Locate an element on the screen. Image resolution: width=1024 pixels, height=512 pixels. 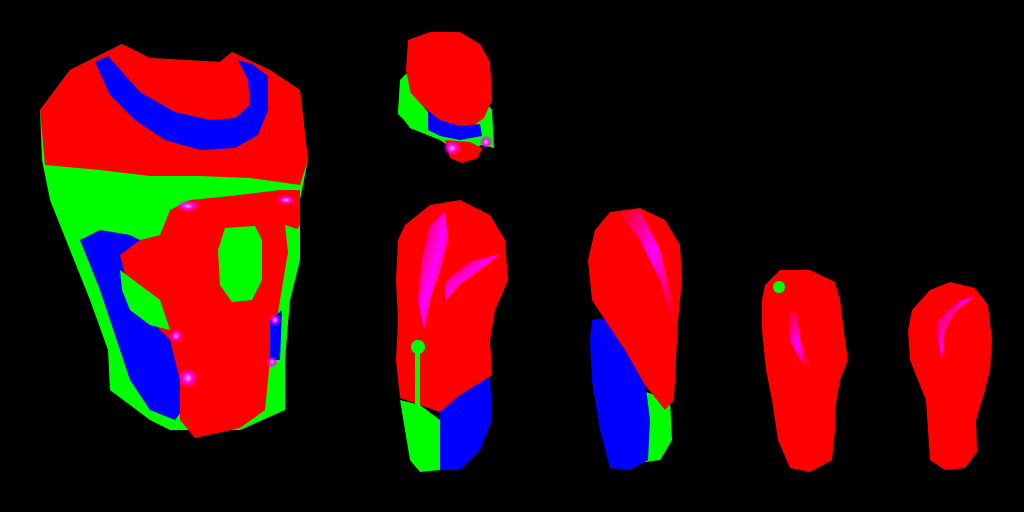
upper-arm-left-green-line is located at coordinates (417, 378).